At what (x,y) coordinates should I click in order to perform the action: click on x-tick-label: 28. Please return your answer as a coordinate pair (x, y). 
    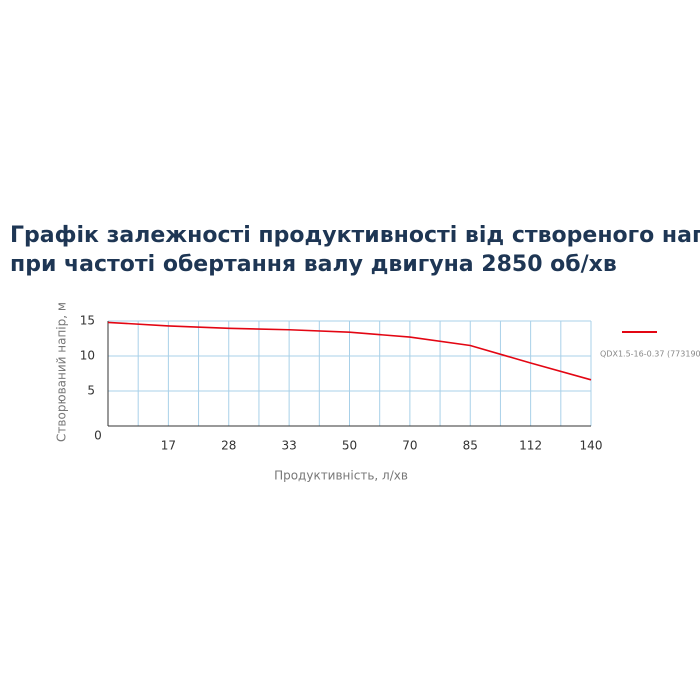
    Looking at the image, I should click on (228, 446).